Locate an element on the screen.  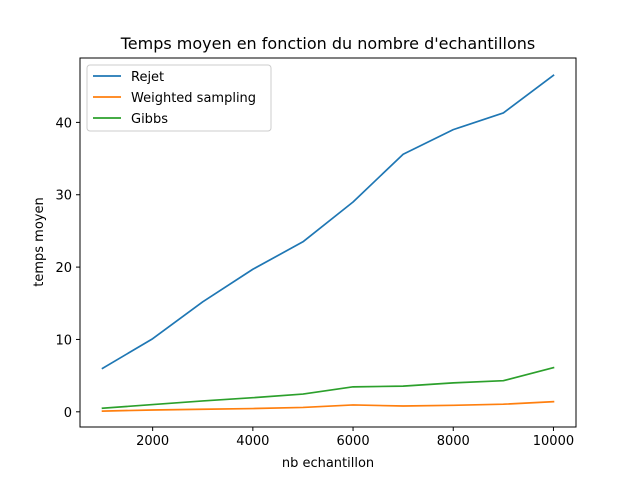
x-tick-label: 6000 is located at coordinates (353, 441).